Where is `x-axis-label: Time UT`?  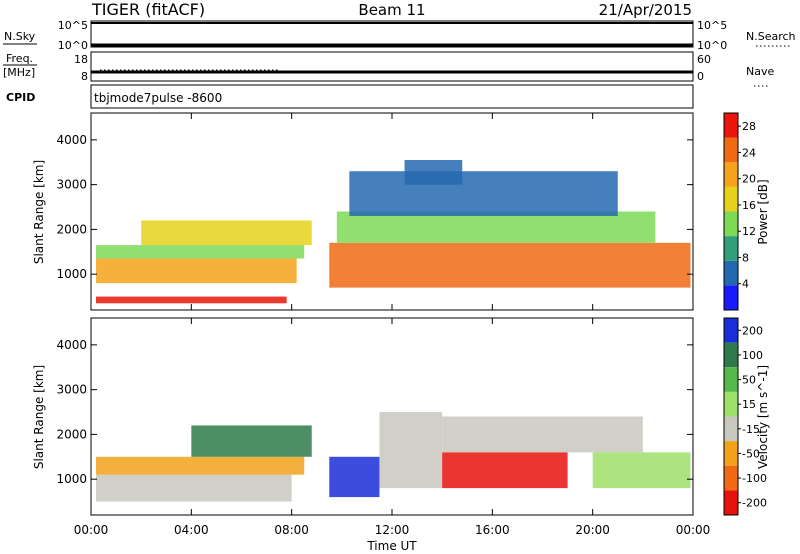
x-axis-label: Time UT is located at coordinates (391, 546).